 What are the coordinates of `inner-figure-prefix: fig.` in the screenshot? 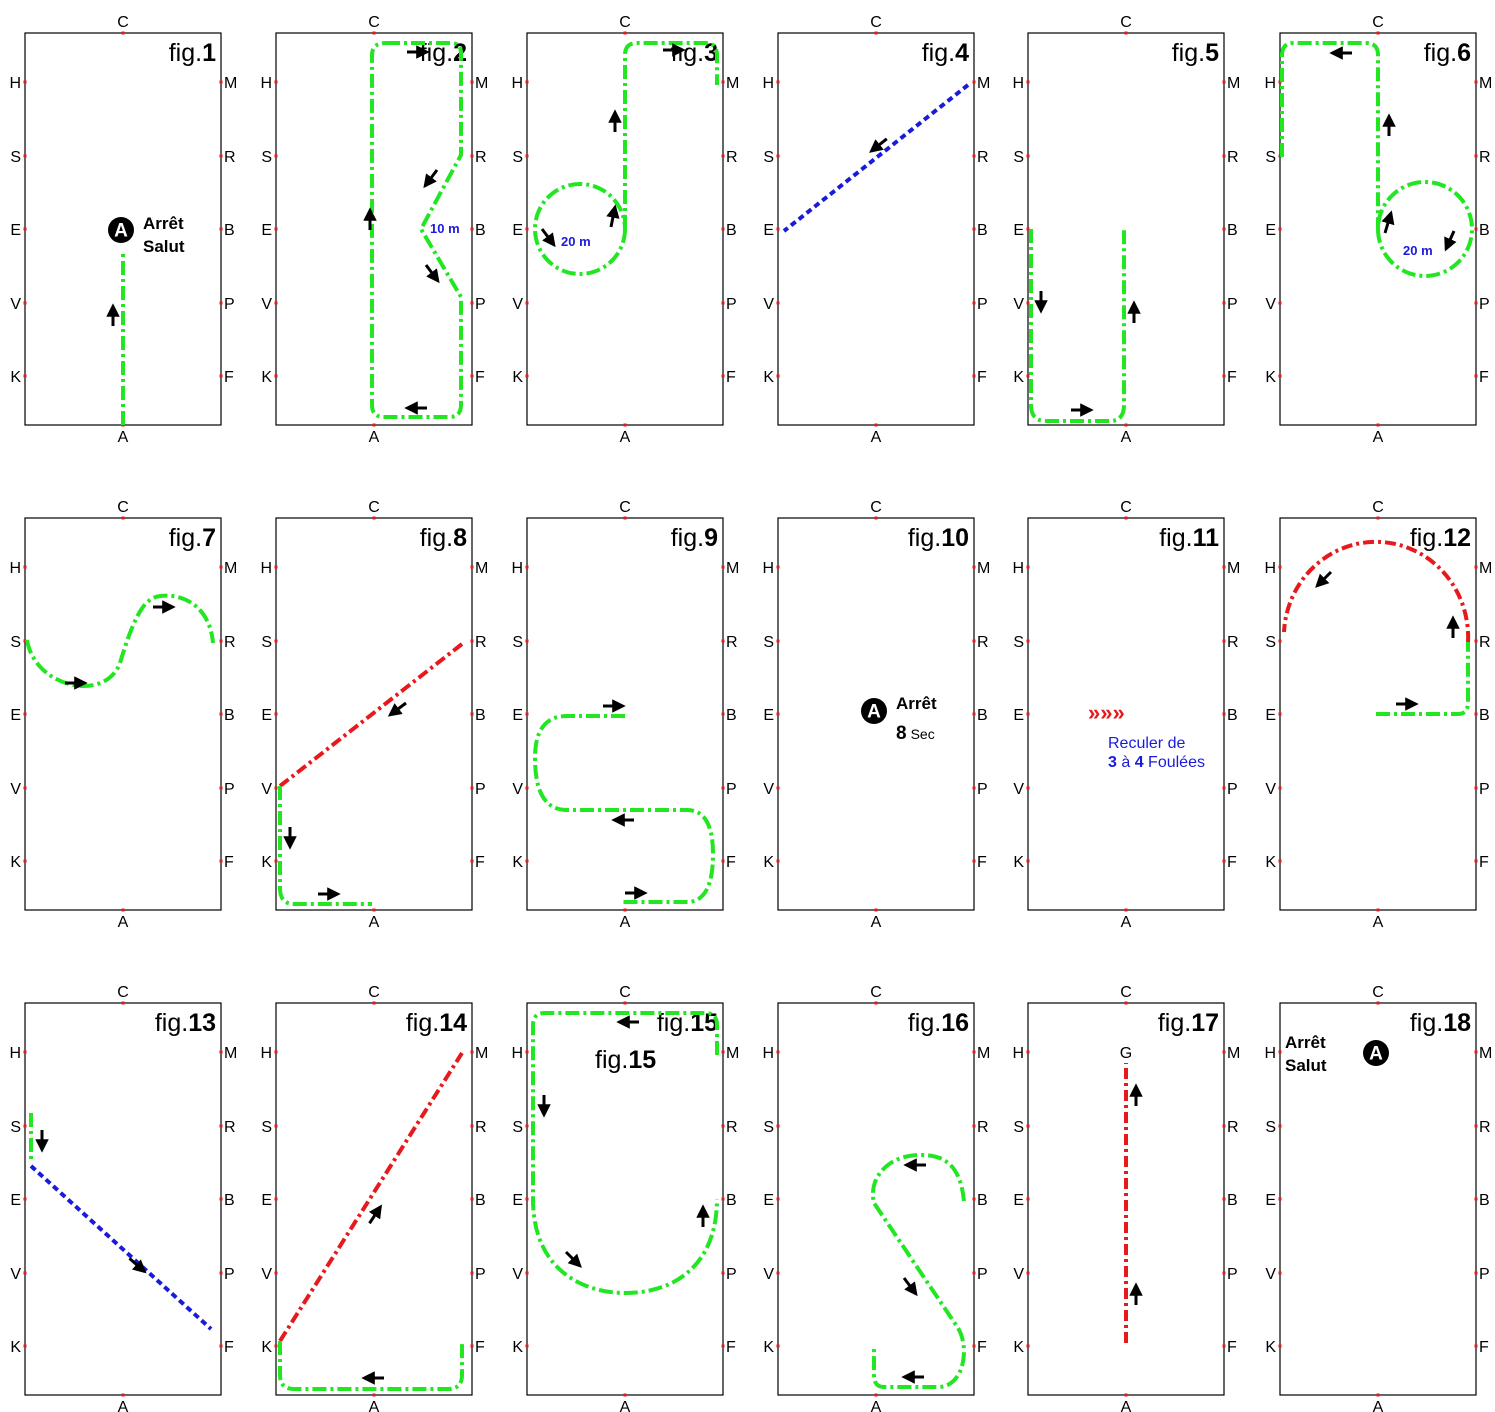 It's located at (611, 1060).